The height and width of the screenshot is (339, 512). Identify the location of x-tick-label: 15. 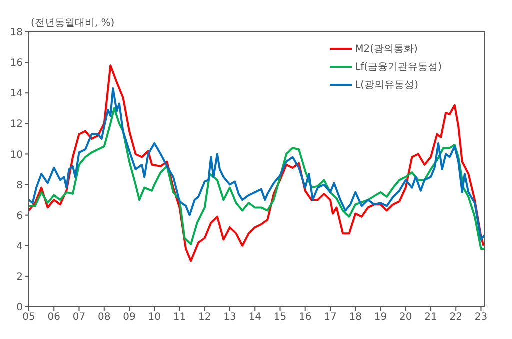
(280, 318).